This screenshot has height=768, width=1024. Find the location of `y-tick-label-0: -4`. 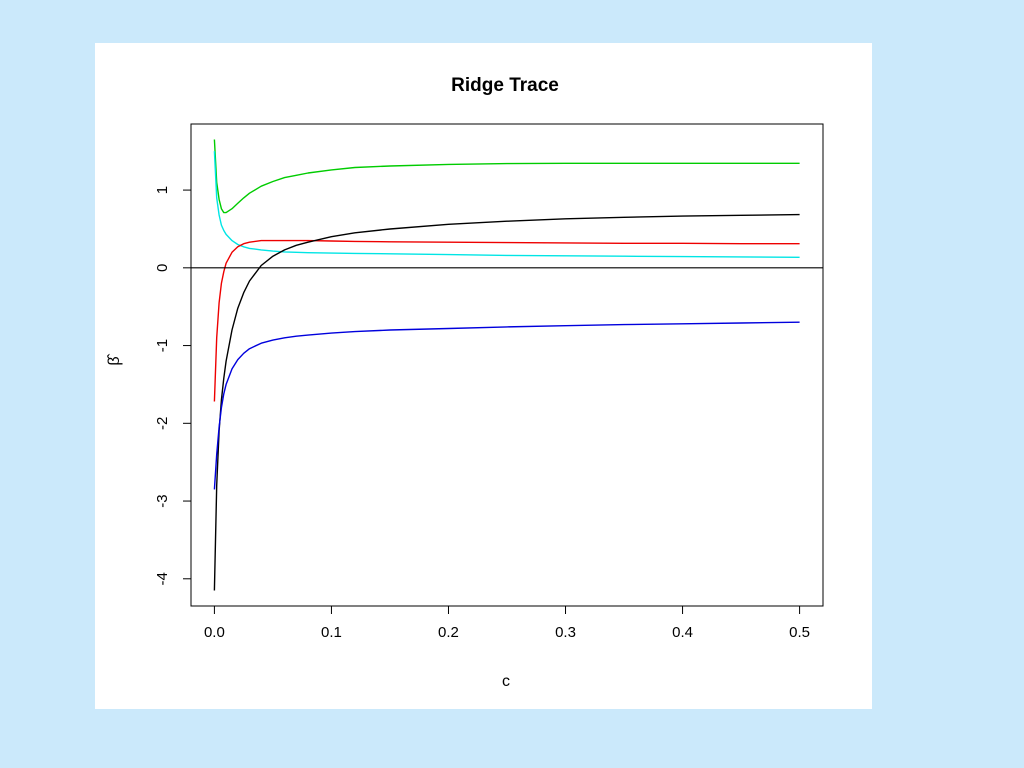

y-tick-label-0: -4 is located at coordinates (162, 578).